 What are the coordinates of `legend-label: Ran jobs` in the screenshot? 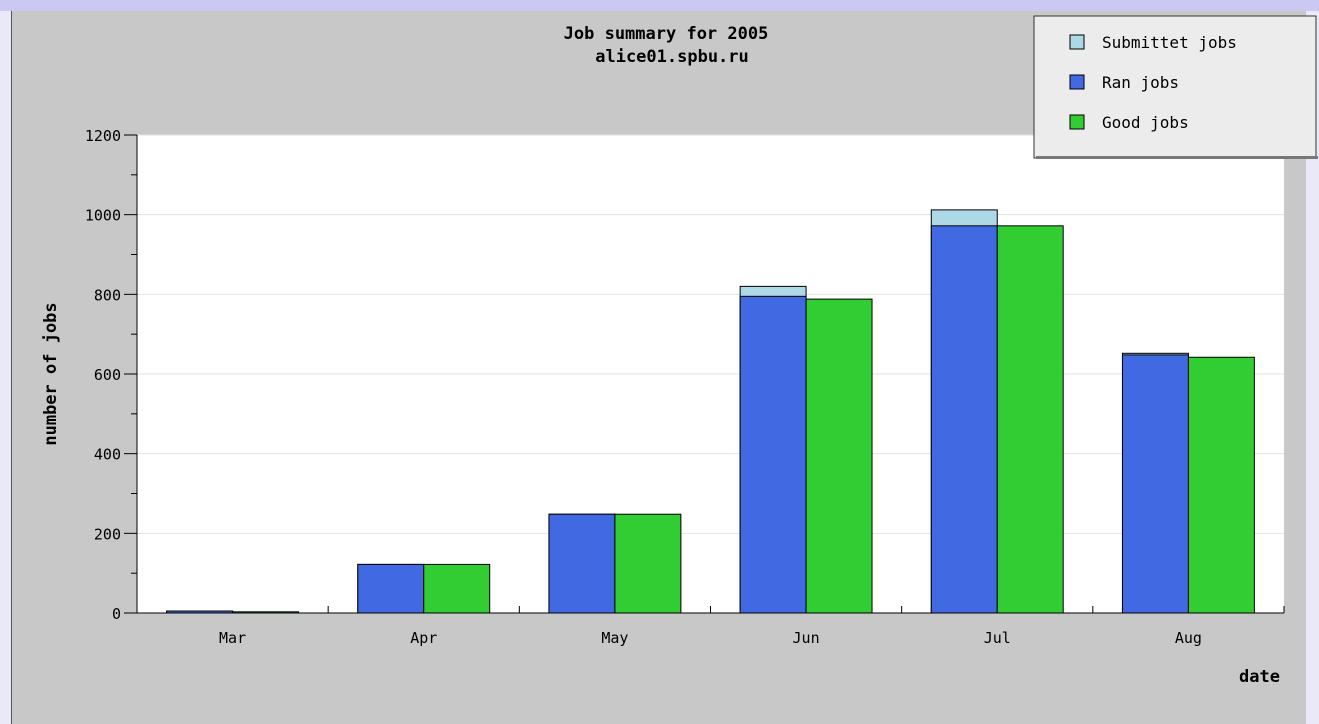 It's located at (1140, 82).